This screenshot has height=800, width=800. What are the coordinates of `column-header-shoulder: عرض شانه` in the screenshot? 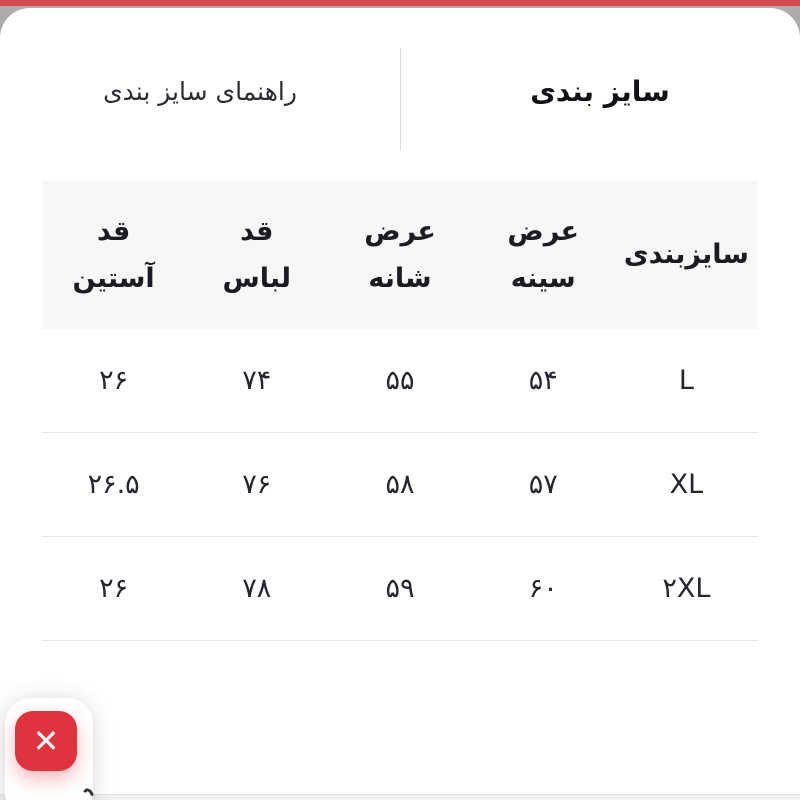 It's located at (400, 254).